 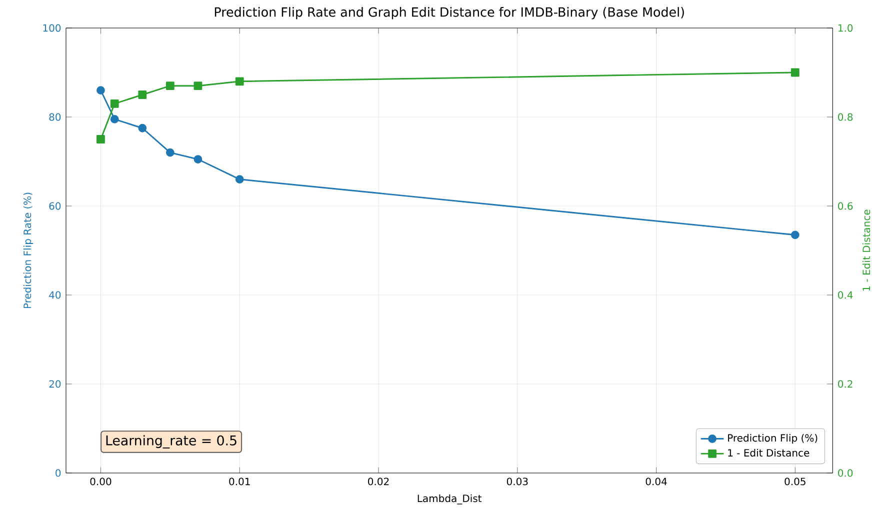 What do you see at coordinates (866, 250) in the screenshot?
I see `y2-axis-title: 1 - Edit Distance` at bounding box center [866, 250].